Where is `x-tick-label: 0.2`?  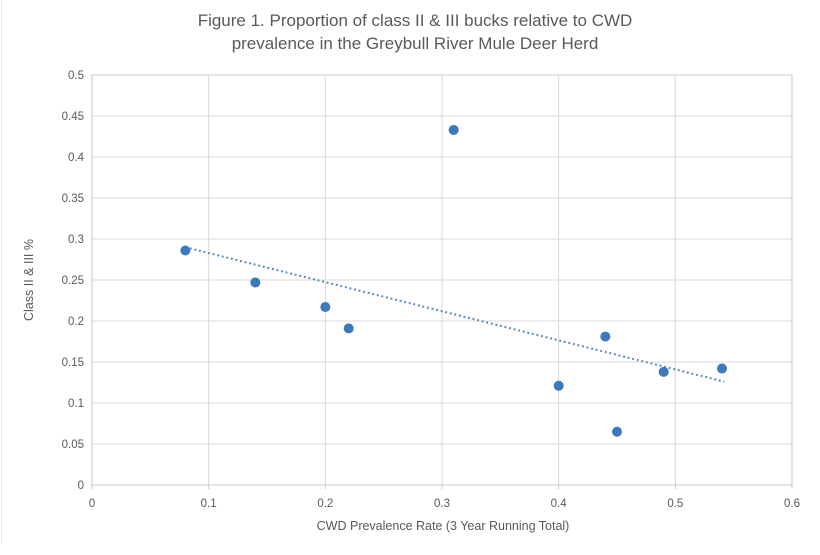 x-tick-label: 0.2 is located at coordinates (325, 504).